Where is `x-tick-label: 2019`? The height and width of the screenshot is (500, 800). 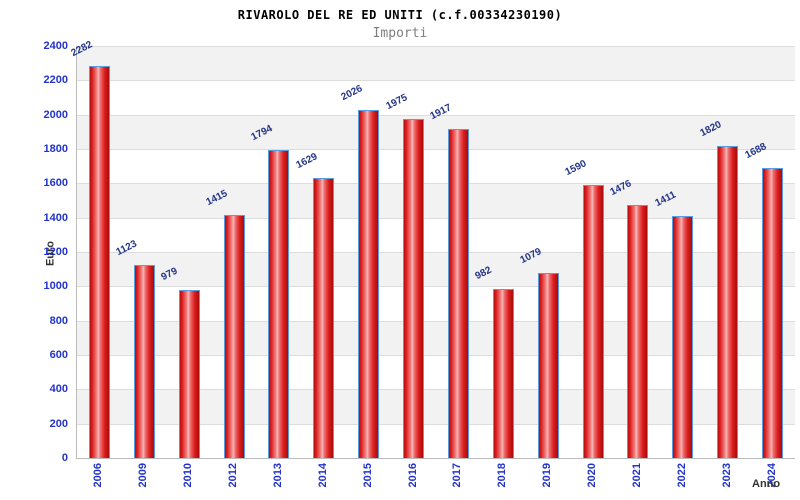
x-tick-label: 2019 is located at coordinates (547, 475).